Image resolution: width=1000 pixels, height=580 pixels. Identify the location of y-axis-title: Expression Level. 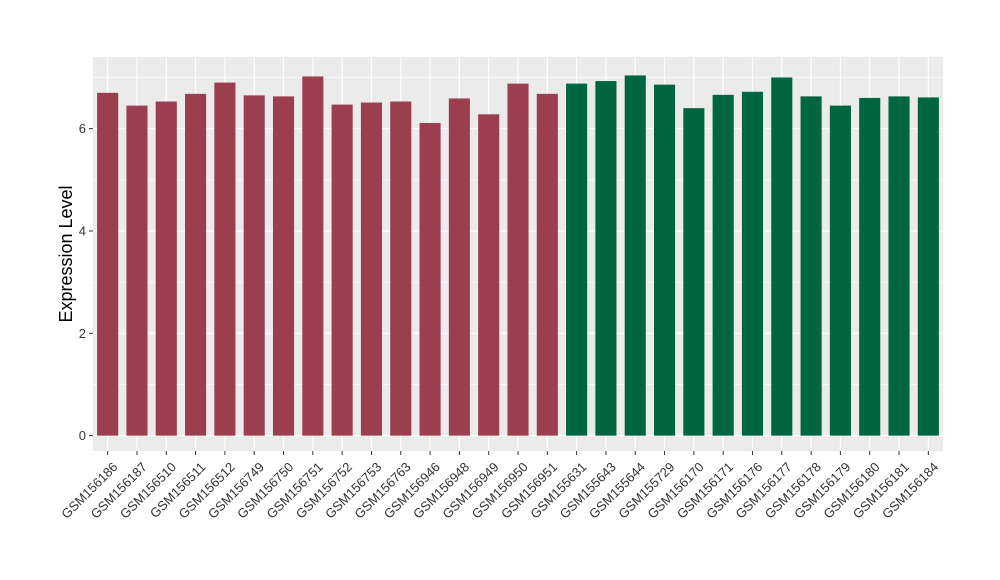
(66, 253).